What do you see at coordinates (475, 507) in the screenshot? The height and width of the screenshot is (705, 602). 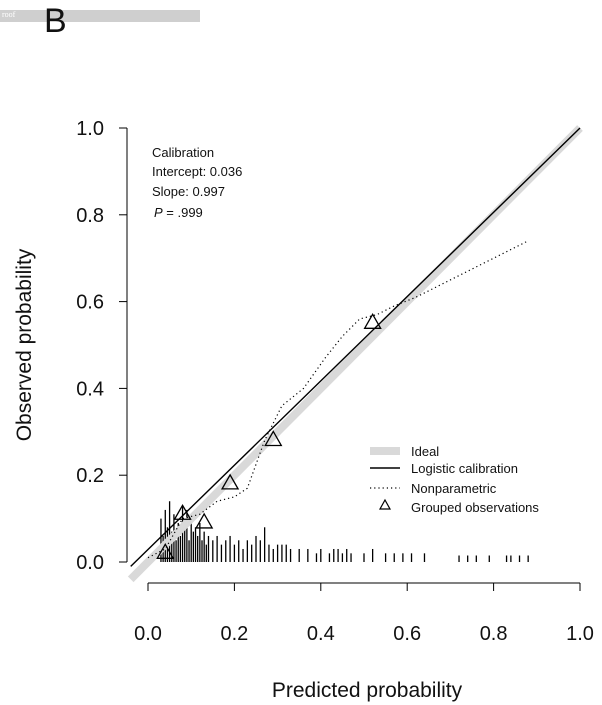 I see `legend-item-grouped: Grouped observations` at bounding box center [475, 507].